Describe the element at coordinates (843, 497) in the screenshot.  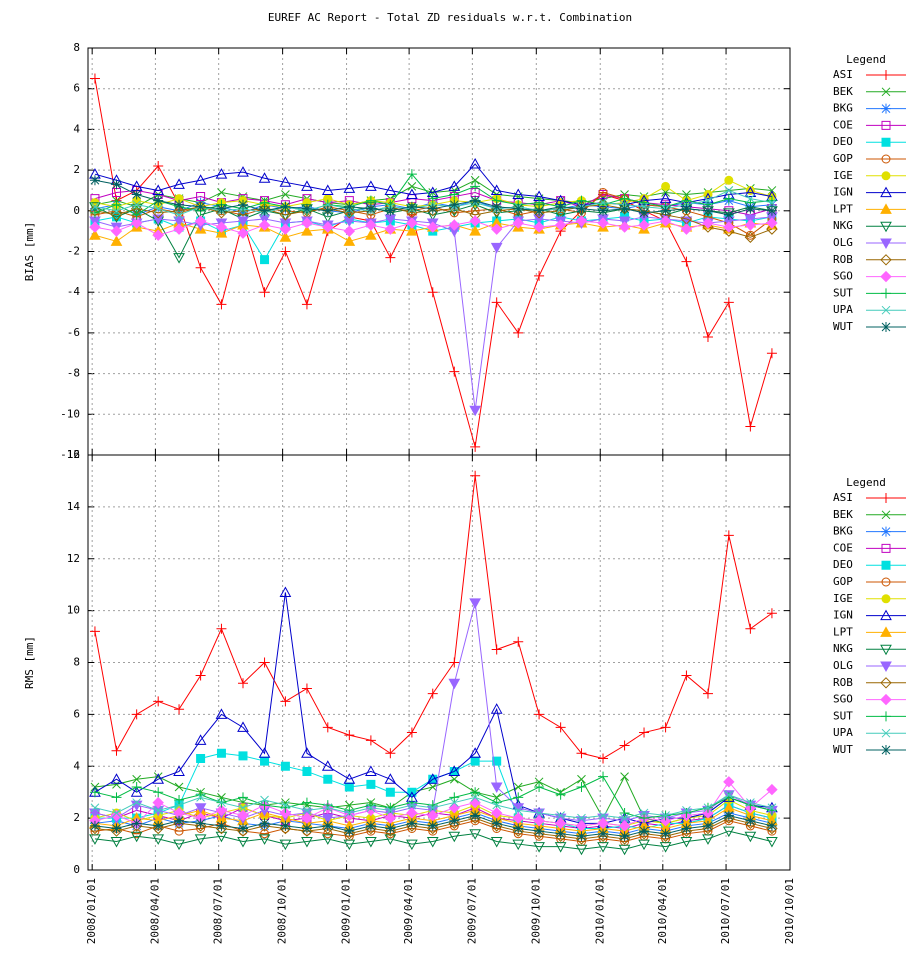
I see `legend-label: ASI` at that location.